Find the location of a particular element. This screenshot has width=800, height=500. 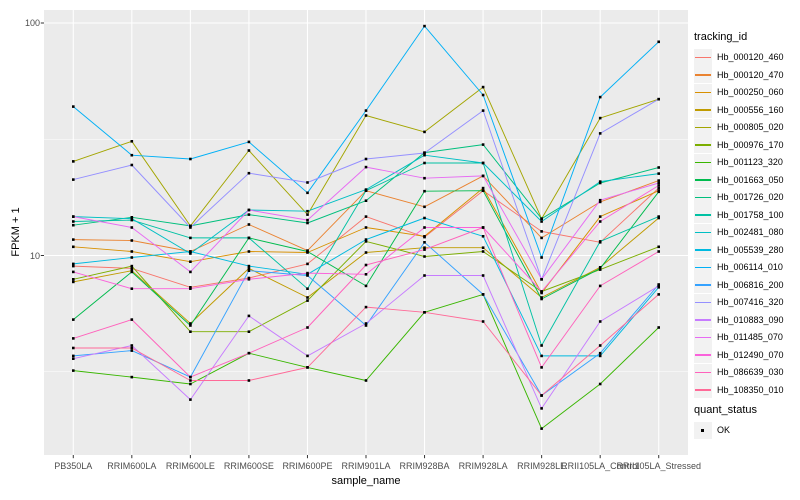

black-square-marker-icon is located at coordinates (702, 430).